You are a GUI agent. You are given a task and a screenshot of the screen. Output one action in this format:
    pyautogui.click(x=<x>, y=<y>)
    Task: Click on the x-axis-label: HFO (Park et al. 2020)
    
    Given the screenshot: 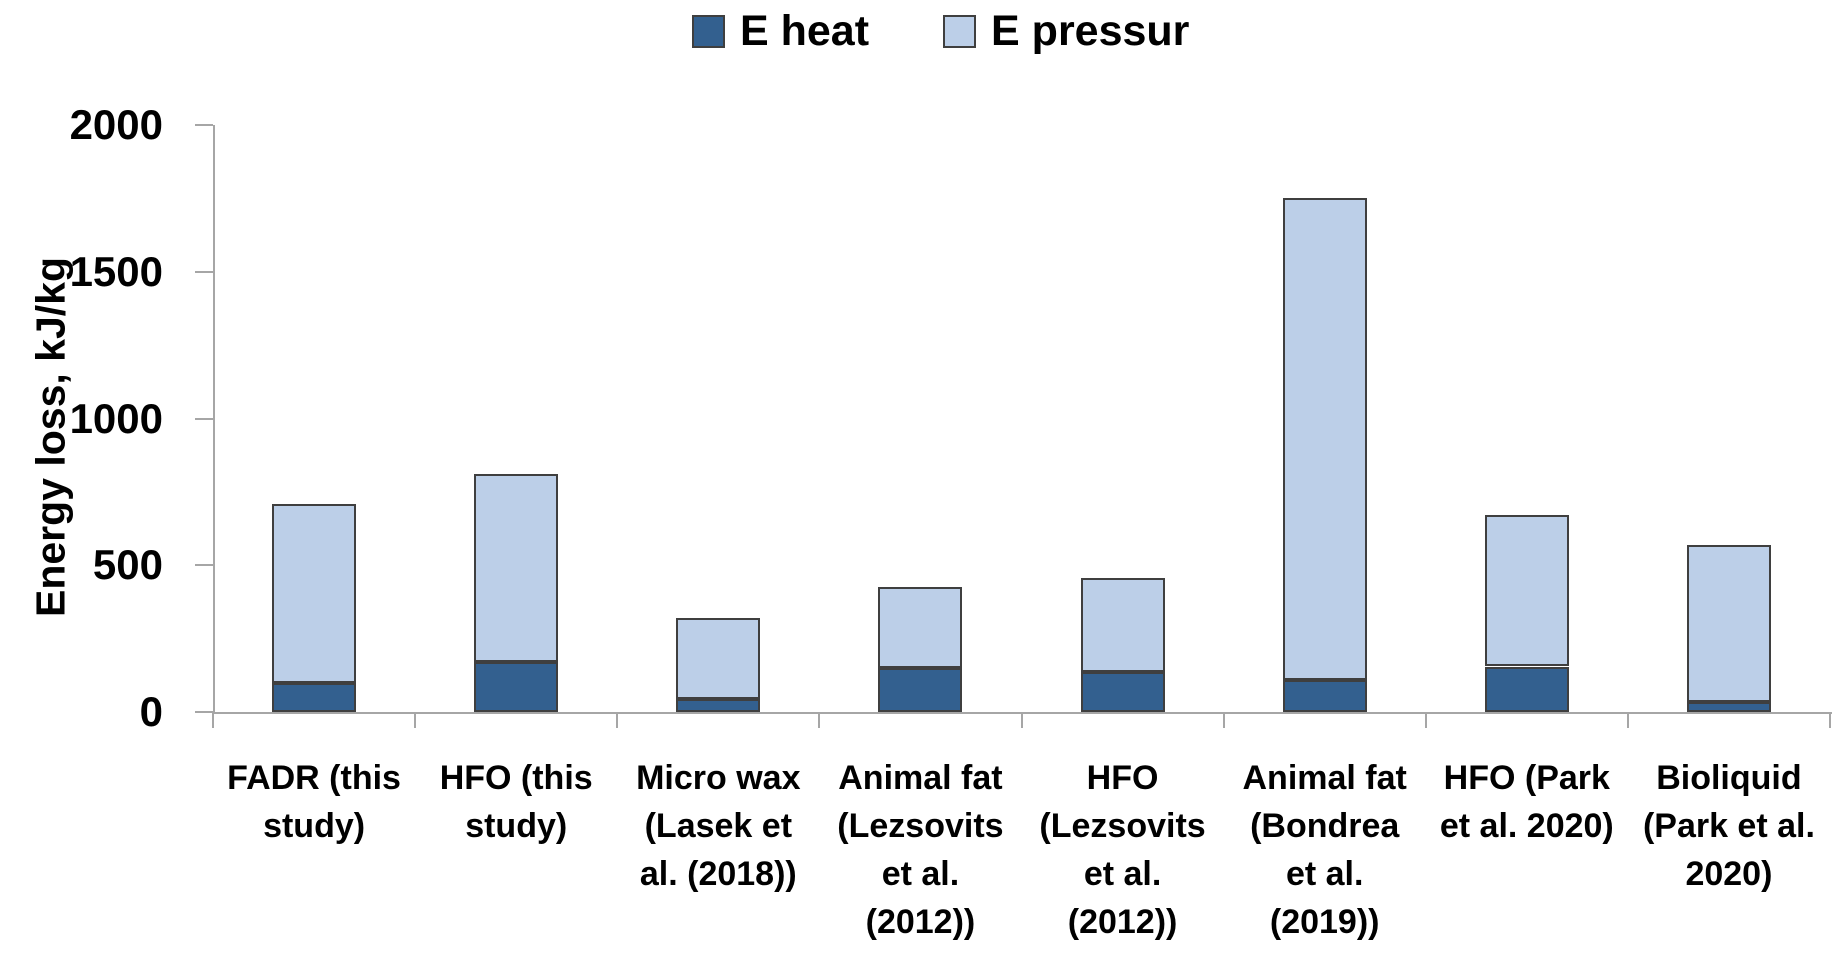 What is the action you would take?
    pyautogui.click(x=1526, y=802)
    